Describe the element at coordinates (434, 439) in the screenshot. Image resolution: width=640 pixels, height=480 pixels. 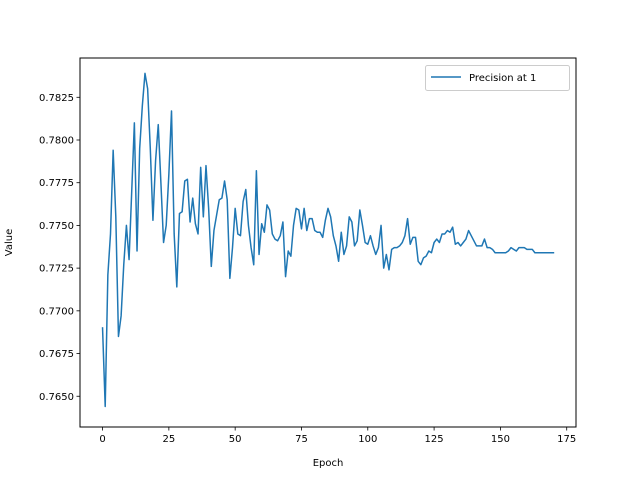
I see `x-tick-label: 125` at that location.